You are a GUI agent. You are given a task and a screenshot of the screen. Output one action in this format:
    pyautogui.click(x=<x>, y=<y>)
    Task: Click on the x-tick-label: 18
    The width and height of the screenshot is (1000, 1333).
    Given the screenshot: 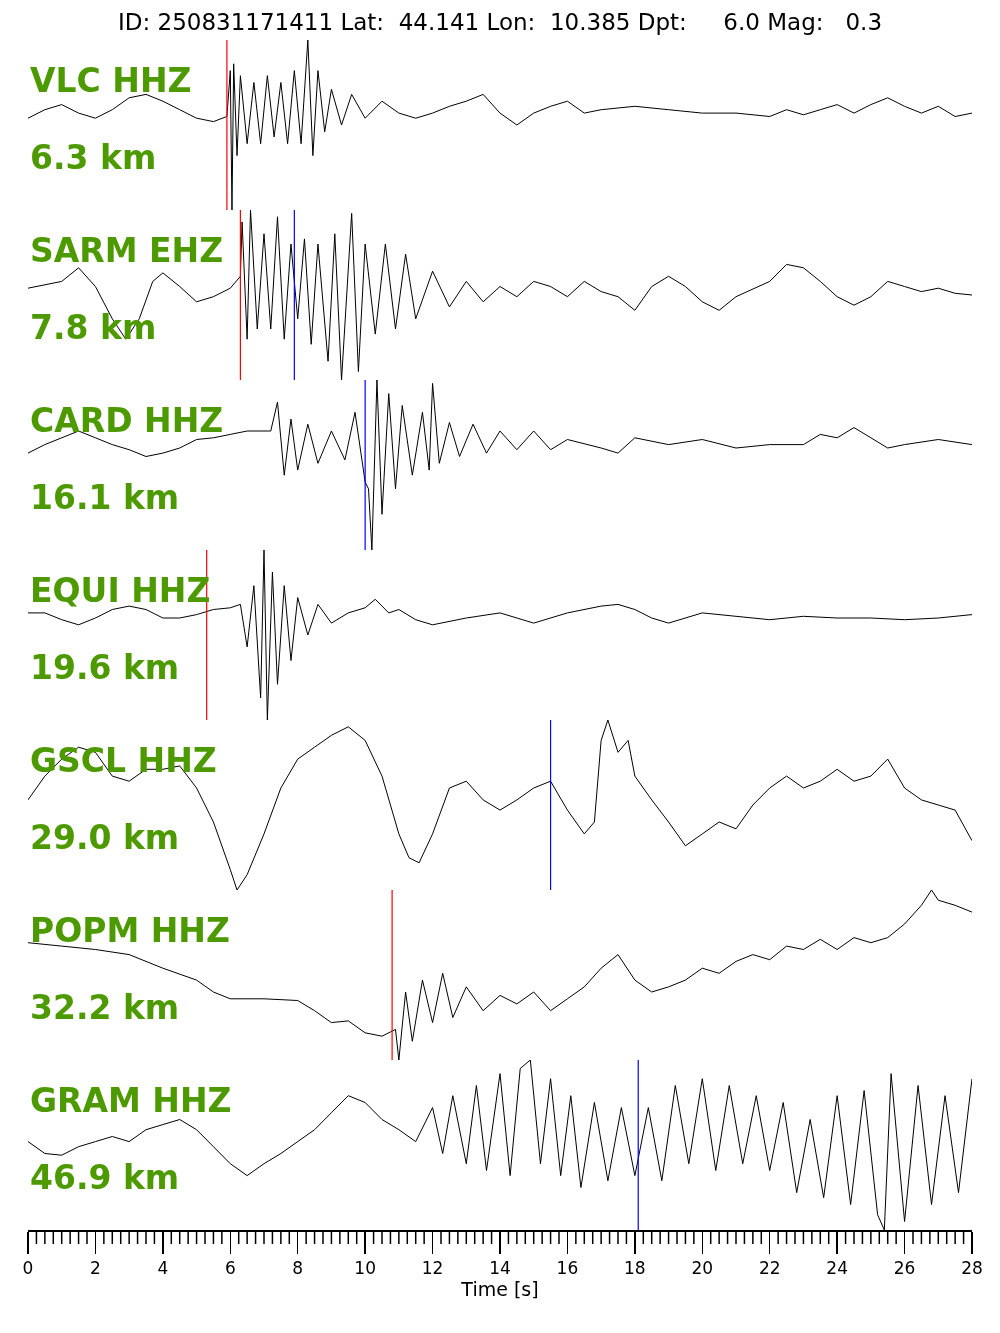 What is the action you would take?
    pyautogui.click(x=635, y=1267)
    